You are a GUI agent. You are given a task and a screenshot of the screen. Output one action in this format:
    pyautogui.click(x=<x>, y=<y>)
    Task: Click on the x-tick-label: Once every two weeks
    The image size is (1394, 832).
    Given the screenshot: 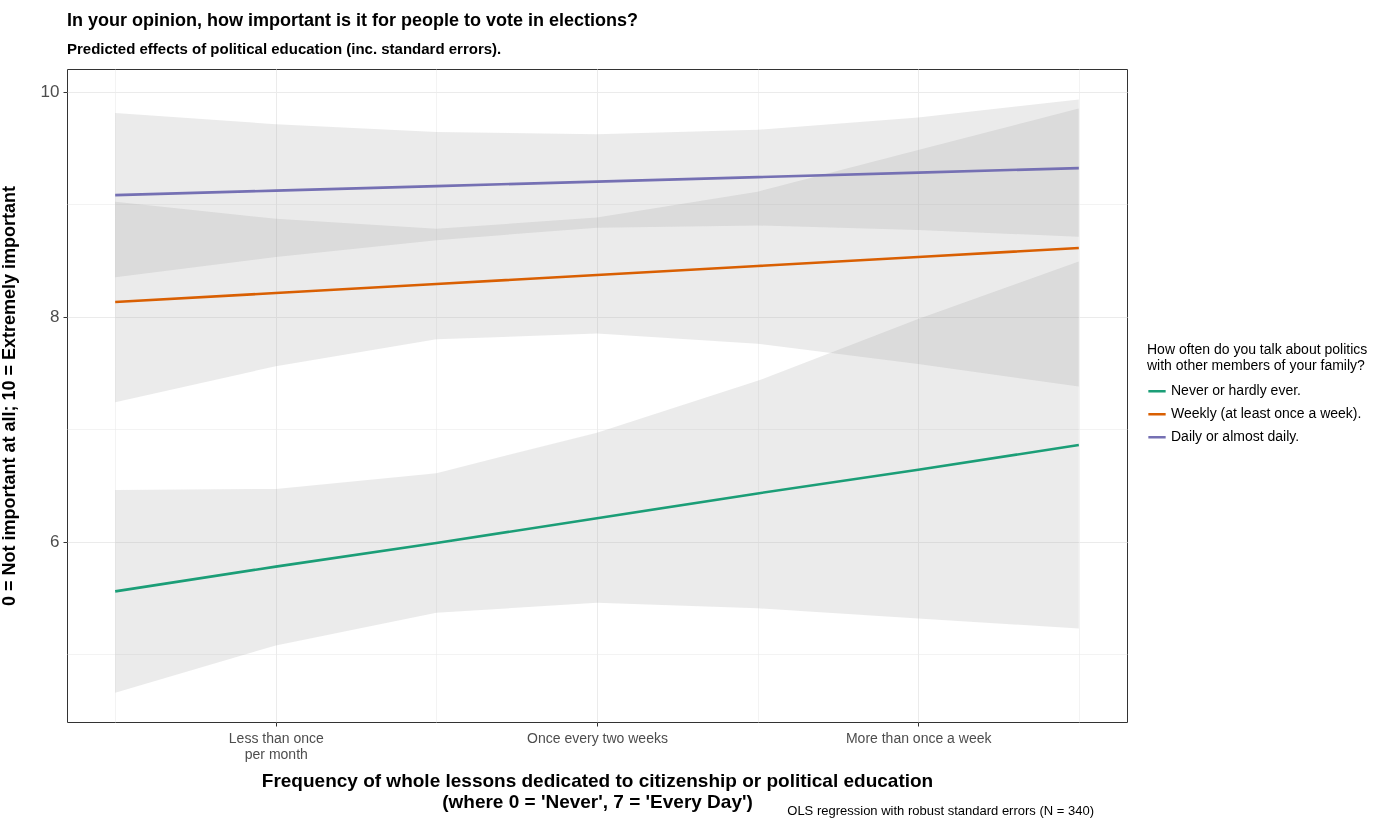 What is the action you would take?
    pyautogui.click(x=597, y=737)
    